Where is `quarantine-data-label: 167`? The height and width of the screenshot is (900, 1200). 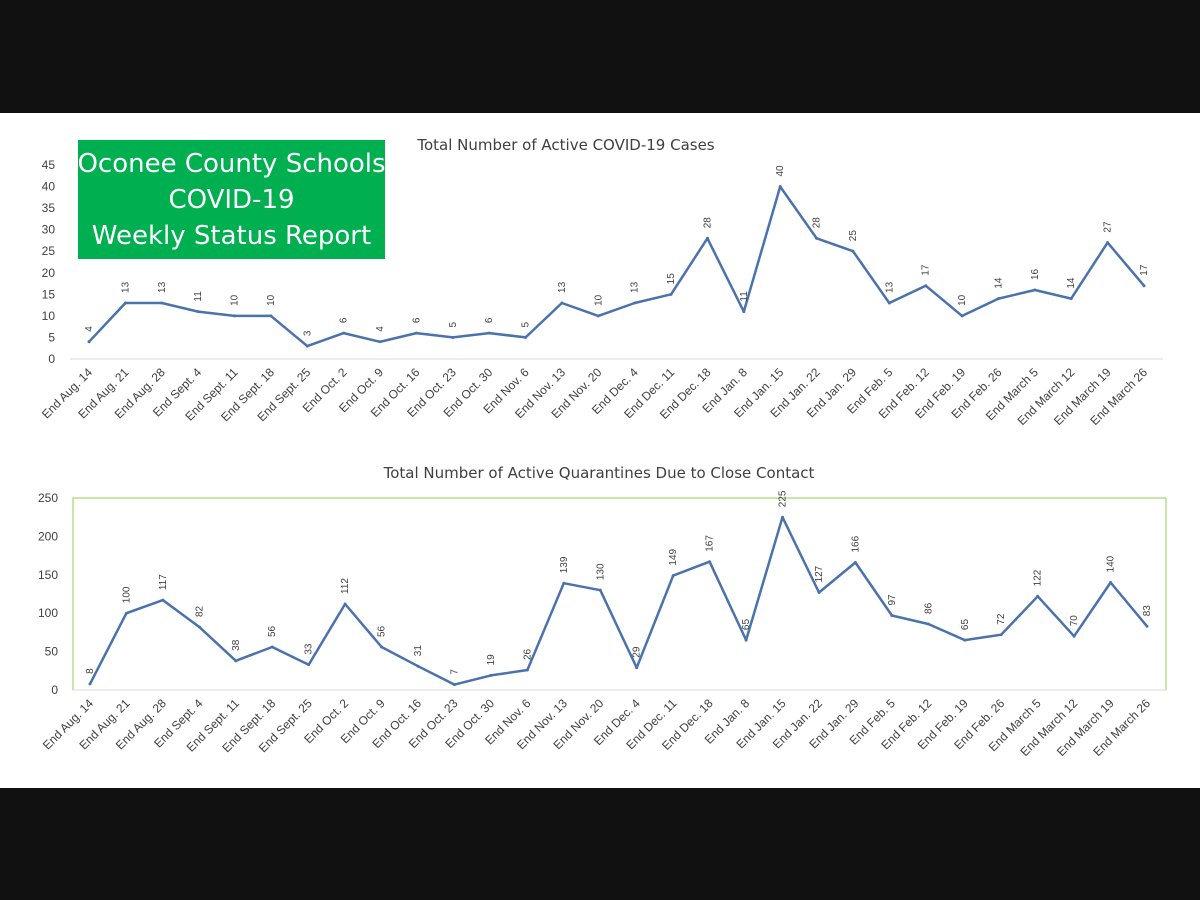
quarantine-data-label: 167 is located at coordinates (710, 543).